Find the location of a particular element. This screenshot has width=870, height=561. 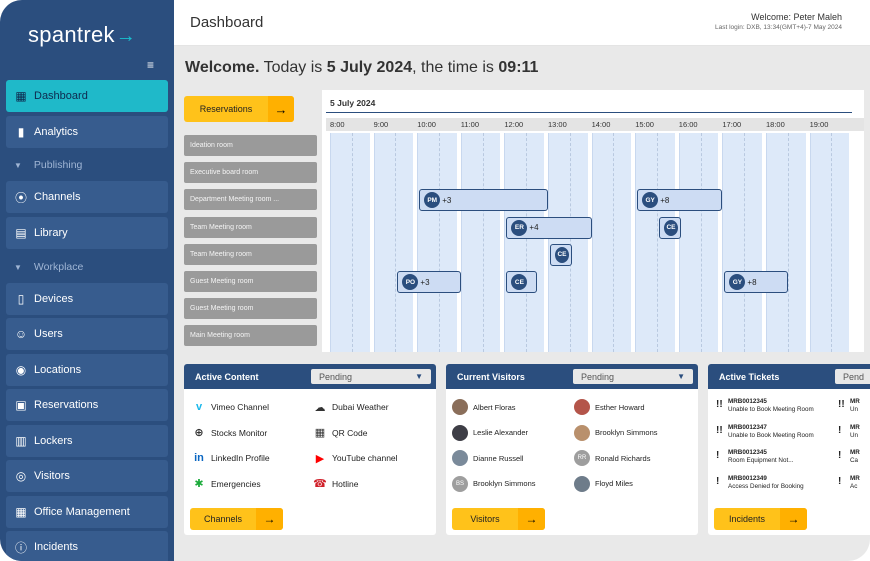

attendee-count: +4 is located at coordinates (534, 228).